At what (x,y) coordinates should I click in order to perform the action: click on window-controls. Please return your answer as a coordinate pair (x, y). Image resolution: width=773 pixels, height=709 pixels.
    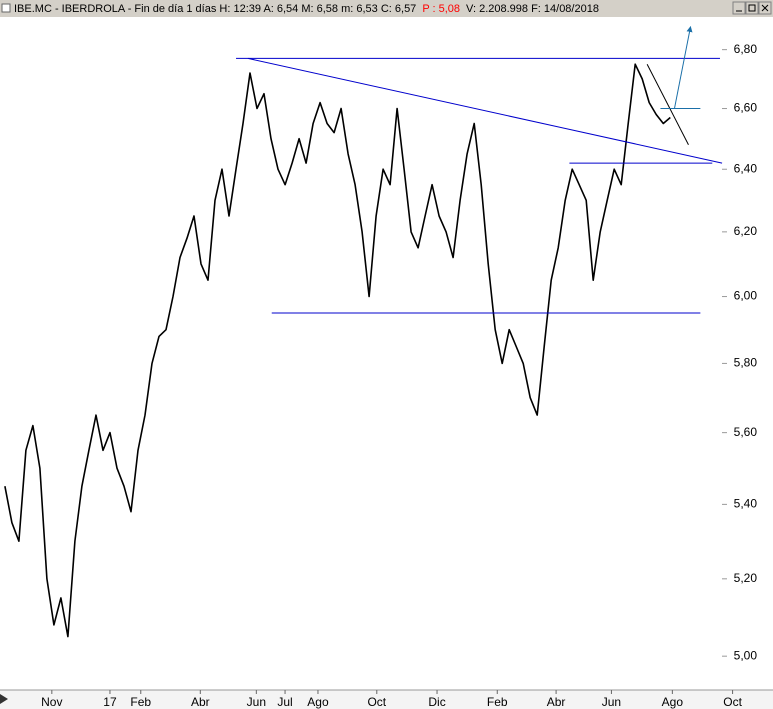
    Looking at the image, I should click on (752, 8).